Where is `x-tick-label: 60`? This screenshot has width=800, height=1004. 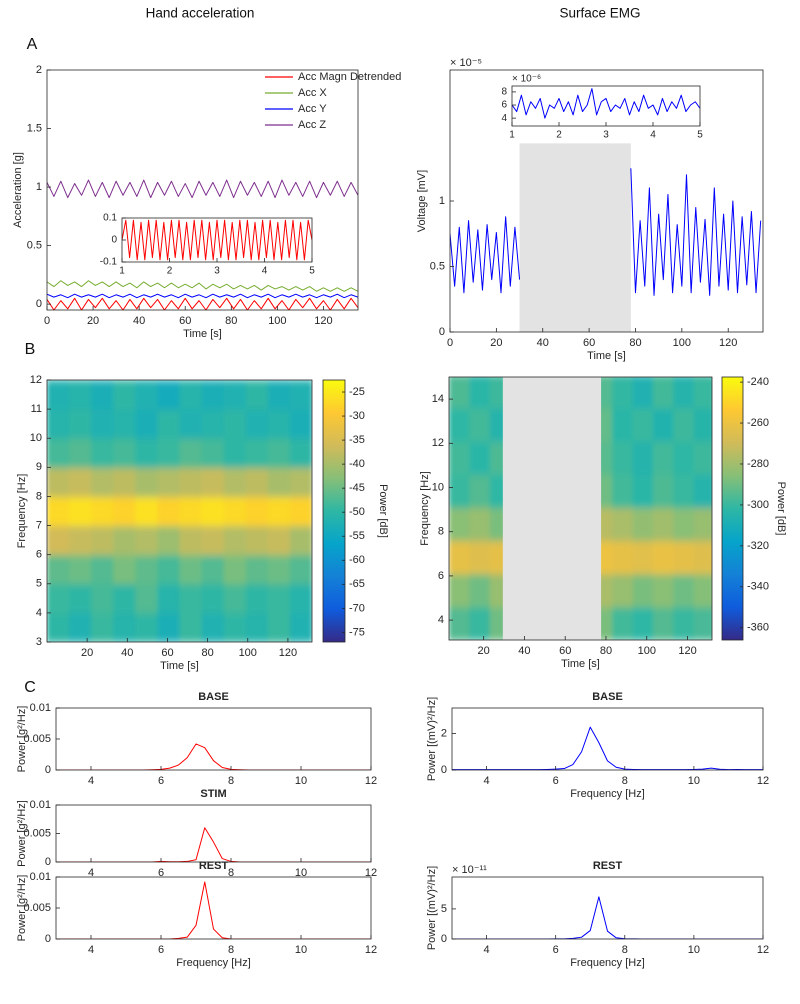 x-tick-label: 60 is located at coordinates (185, 321).